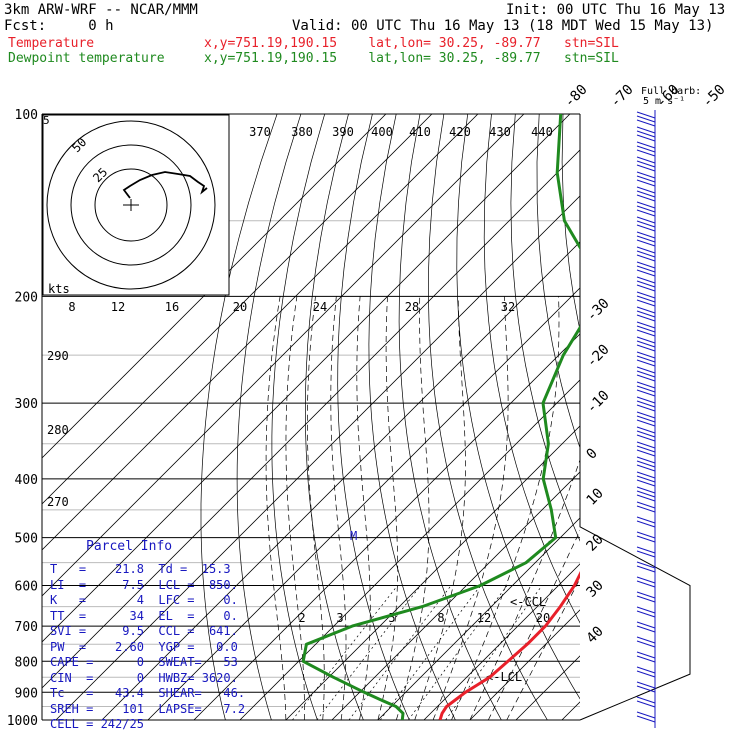 Image resolution: width=740 pixels, height=740 pixels. I want to click on isotherm-label: 0, so click(592, 453).